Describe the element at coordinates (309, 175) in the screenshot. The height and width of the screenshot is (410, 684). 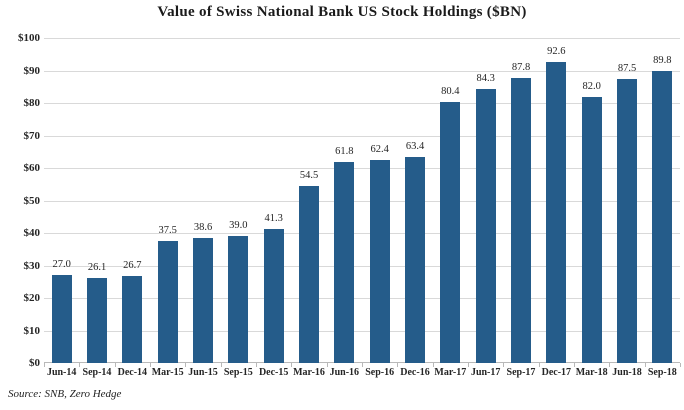
I see `bar-value-label: 54.5` at that location.